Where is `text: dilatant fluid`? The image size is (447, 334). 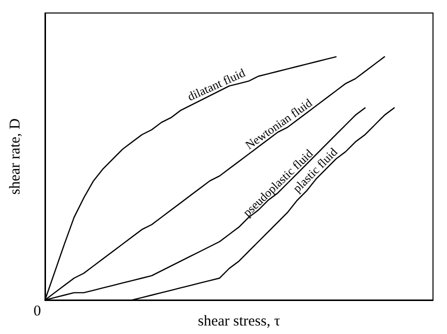 text: dilatant fluid is located at coordinates (216, 85).